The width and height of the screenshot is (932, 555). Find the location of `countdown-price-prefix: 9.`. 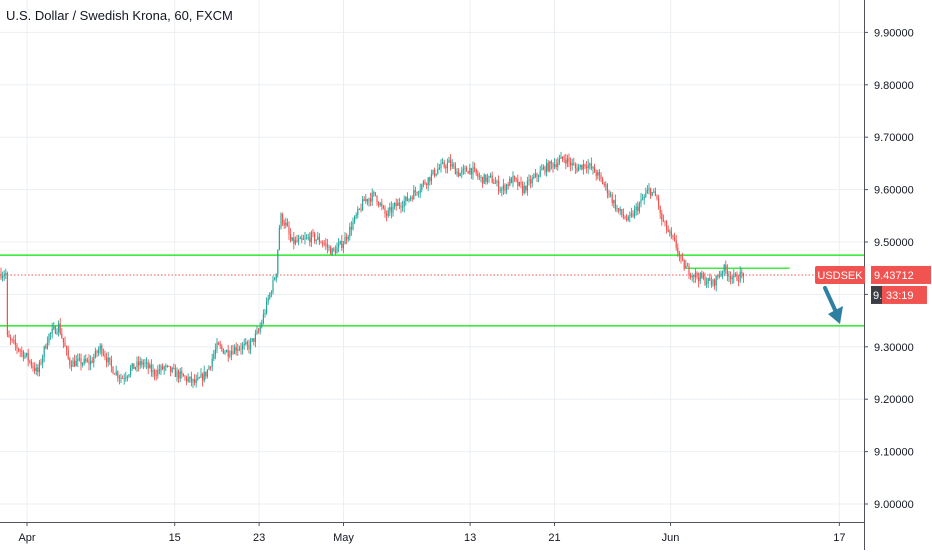

countdown-price-prefix: 9. is located at coordinates (877, 296).